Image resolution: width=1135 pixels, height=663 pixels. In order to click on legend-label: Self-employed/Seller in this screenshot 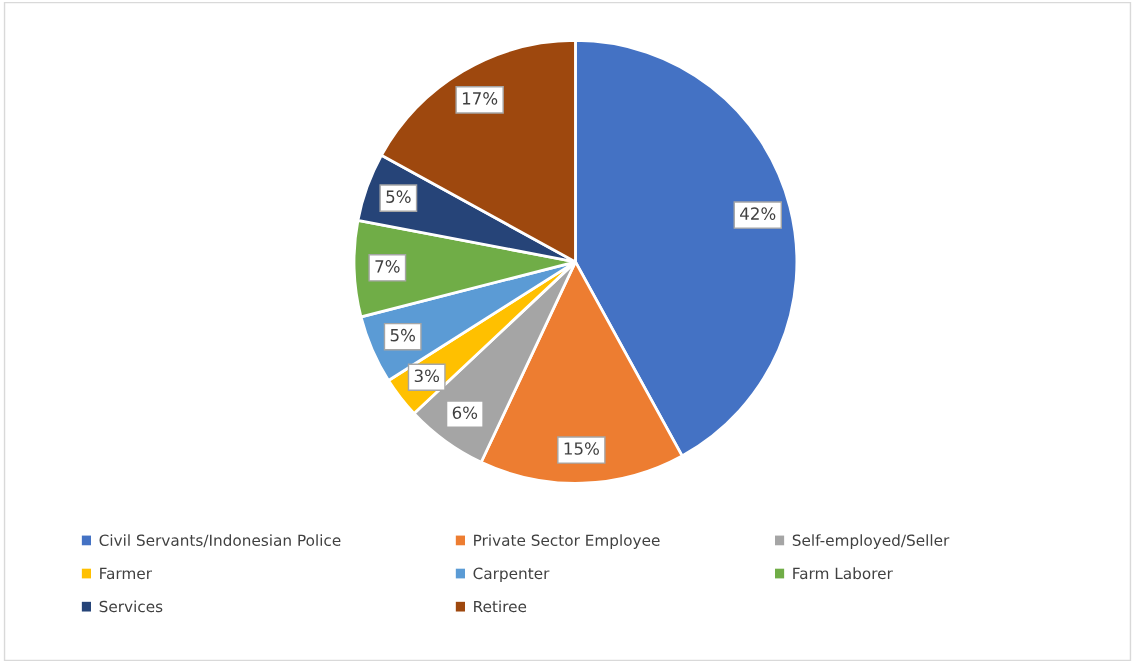, I will do `click(871, 541)`.